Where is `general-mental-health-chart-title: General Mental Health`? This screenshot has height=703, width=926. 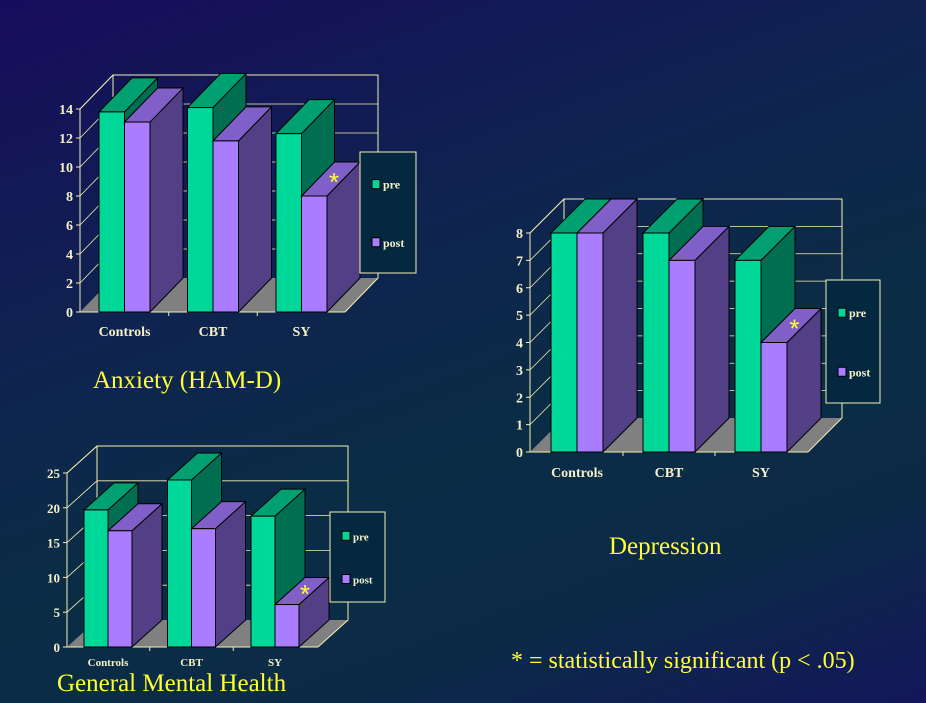
general-mental-health-chart-title: General Mental Health is located at coordinates (172, 683).